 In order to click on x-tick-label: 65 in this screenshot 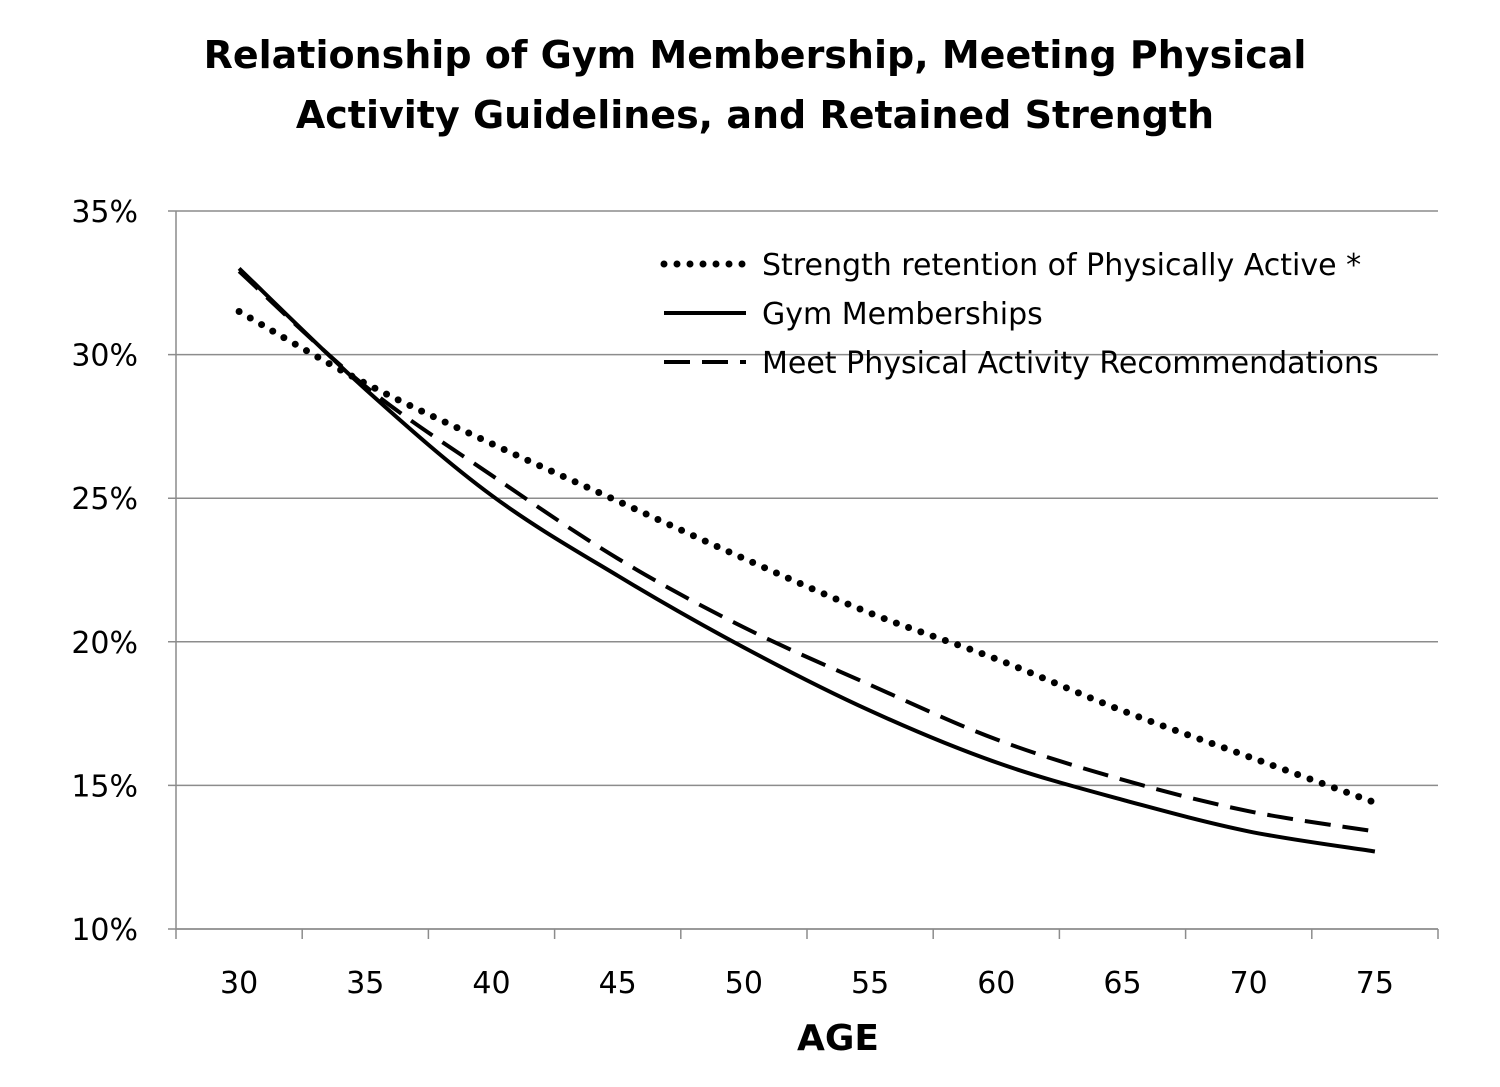, I will do `click(1122, 983)`.